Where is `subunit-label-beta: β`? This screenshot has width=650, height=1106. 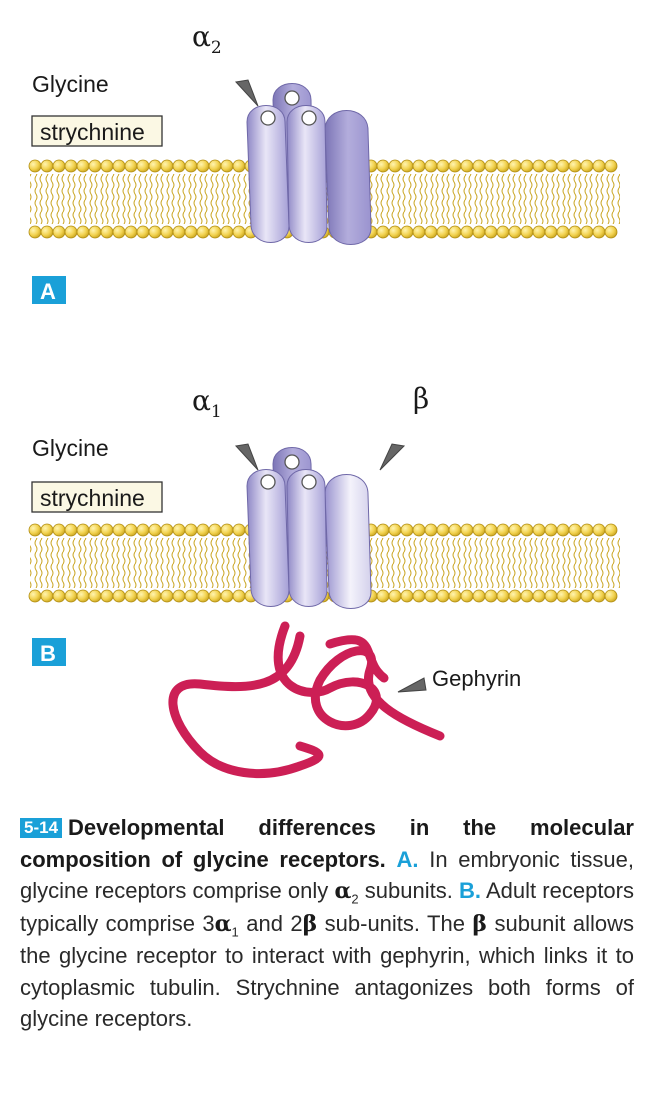 subunit-label-beta: β is located at coordinates (421, 398).